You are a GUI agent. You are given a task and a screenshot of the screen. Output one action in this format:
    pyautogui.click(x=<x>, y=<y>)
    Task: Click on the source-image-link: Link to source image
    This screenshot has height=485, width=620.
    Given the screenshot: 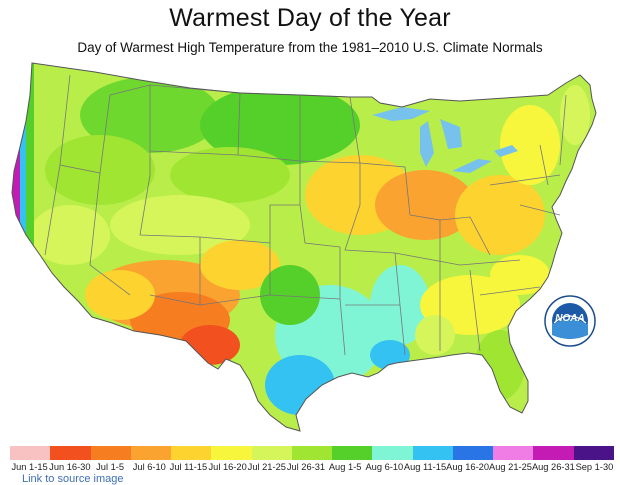 What is the action you would take?
    pyautogui.click(x=73, y=479)
    